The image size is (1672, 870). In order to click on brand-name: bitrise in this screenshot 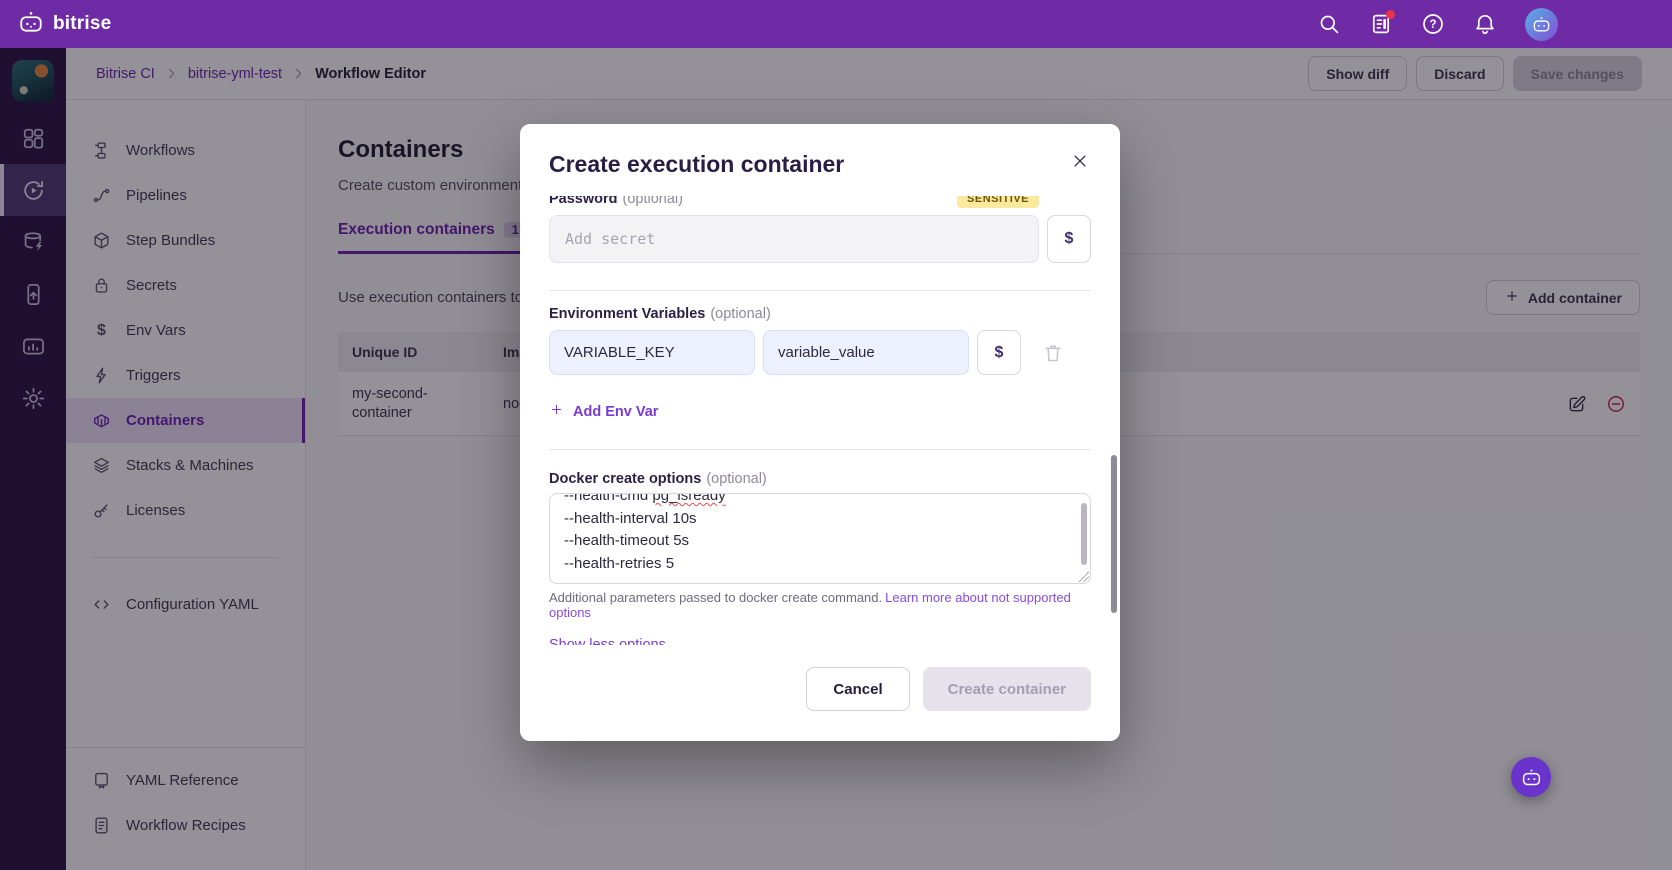, I will do `click(82, 23)`.